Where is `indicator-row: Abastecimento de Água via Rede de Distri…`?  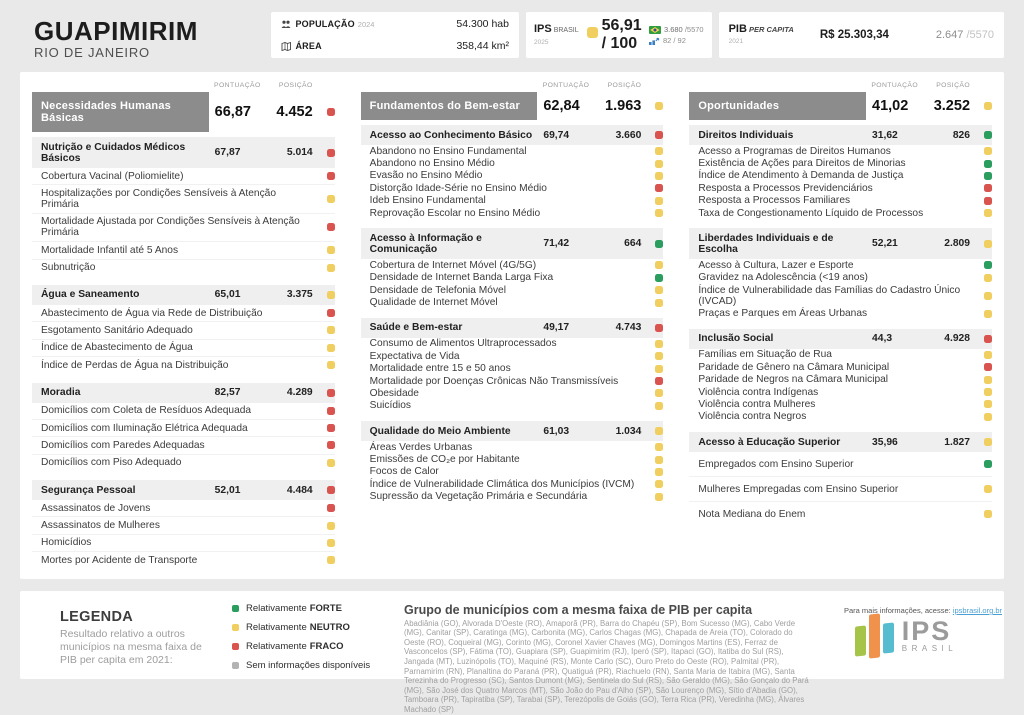 indicator-row: Abastecimento de Água via Rede de Distri… is located at coordinates (183, 314).